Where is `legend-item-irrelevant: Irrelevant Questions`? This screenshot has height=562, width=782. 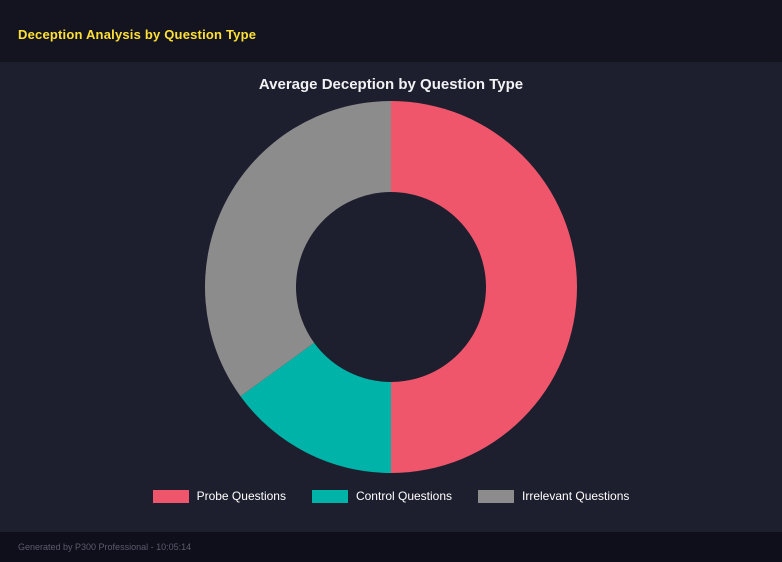 legend-item-irrelevant: Irrelevant Questions is located at coordinates (553, 496).